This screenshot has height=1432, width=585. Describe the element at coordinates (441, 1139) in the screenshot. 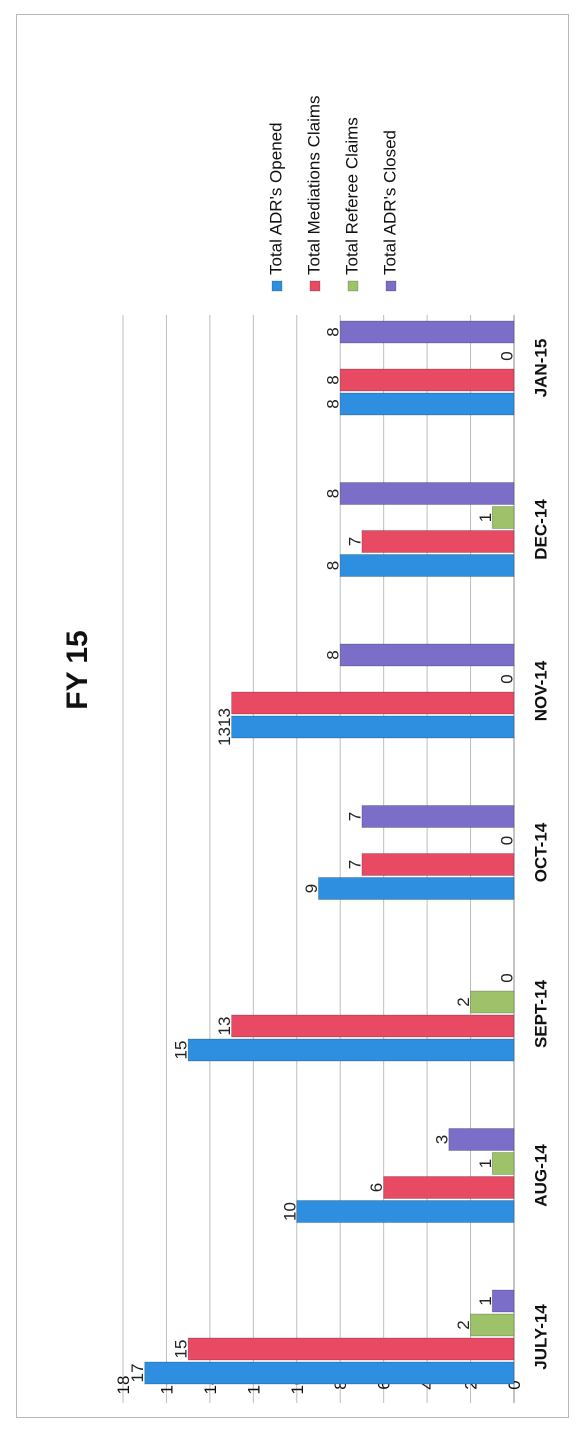

I see `data-label: 3` at that location.